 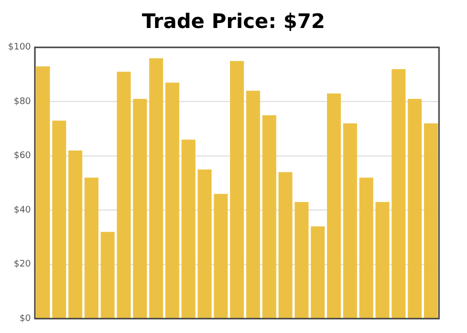 I want to click on y-tick-label: $40, so click(x=23, y=210).